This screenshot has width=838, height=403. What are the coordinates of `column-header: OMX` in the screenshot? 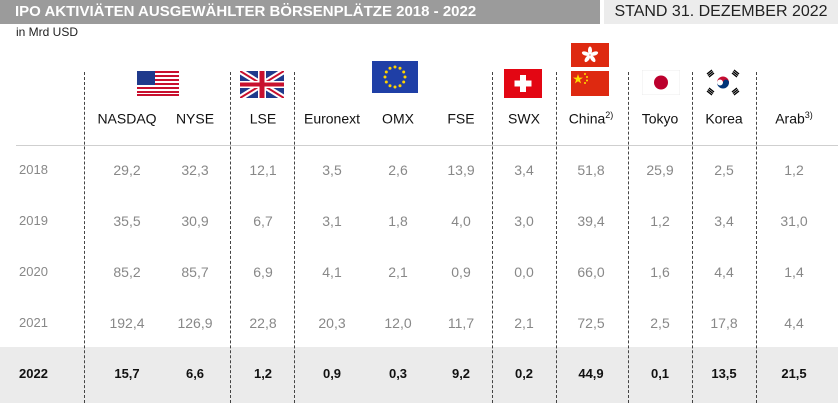 It's located at (398, 118).